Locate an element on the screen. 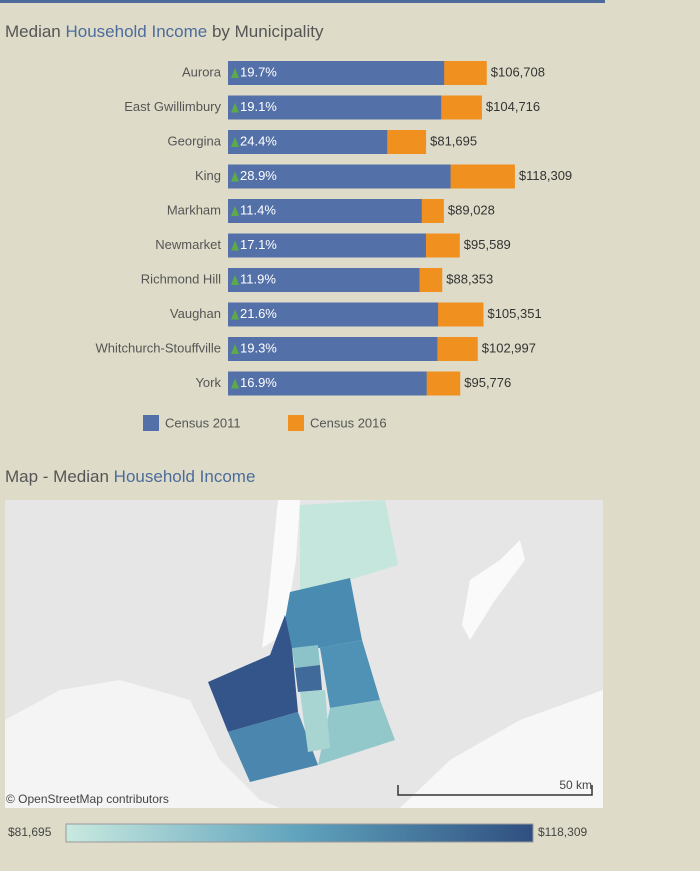 This screenshot has width=700, height=871. title-part: by Municipality is located at coordinates (265, 31).